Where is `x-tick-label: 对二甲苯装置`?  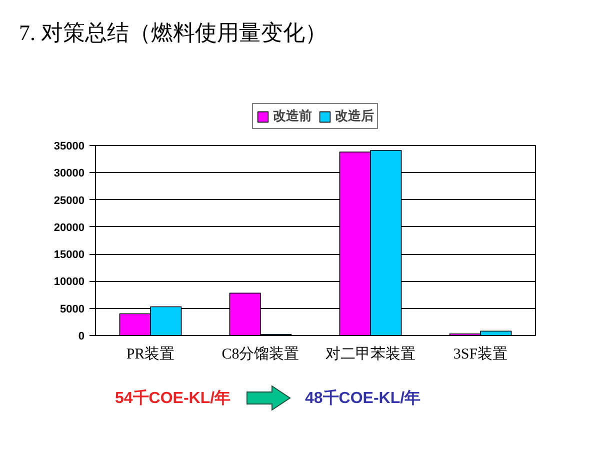
x-tick-label: 对二甲苯装置 is located at coordinates (371, 354).